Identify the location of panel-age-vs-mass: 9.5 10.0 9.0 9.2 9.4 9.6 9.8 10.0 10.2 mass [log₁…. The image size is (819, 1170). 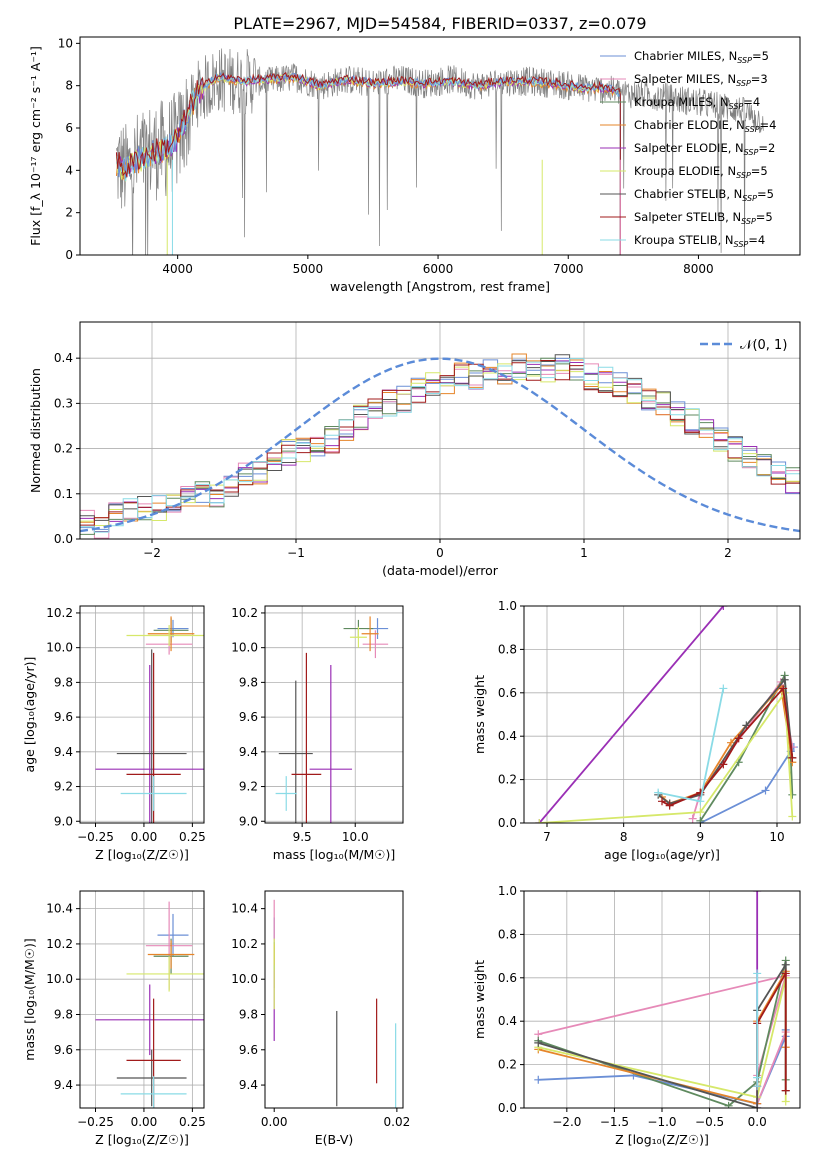
(317, 733).